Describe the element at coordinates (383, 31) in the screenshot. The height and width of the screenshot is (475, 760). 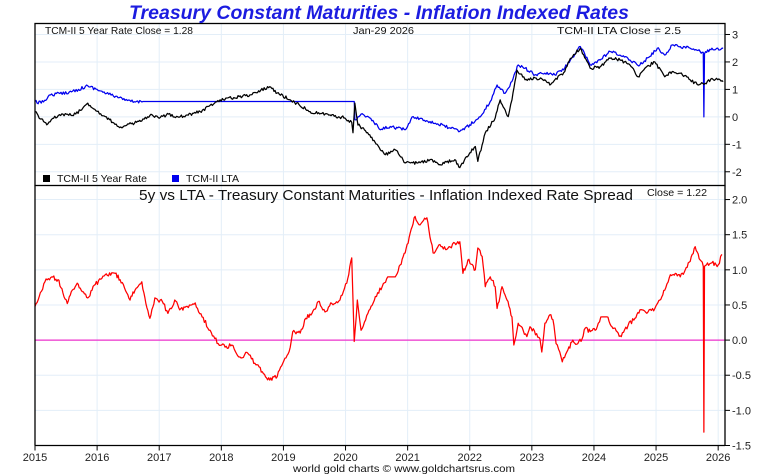
I see `date-label: Jan-29 2026` at that location.